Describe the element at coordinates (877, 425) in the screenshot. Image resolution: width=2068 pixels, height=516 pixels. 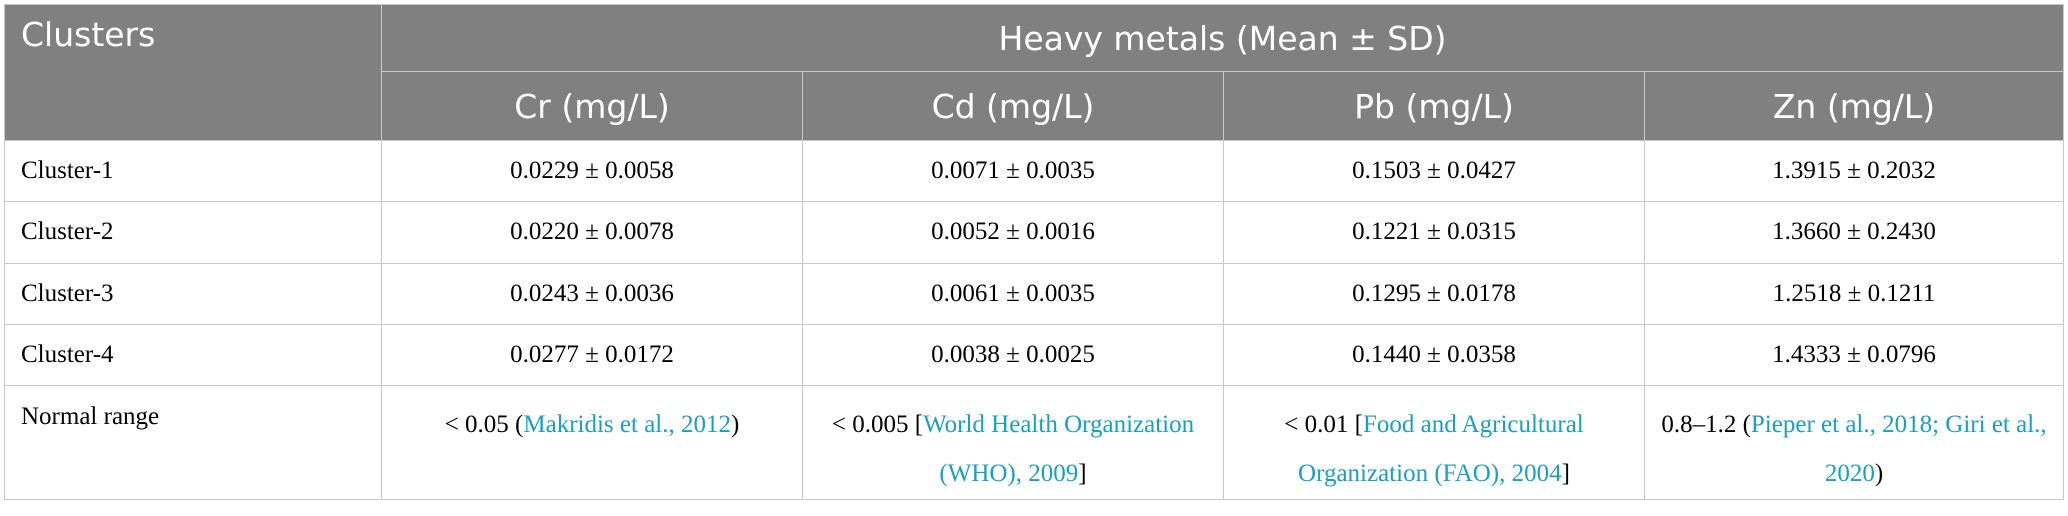
I see `range-value: < 0.005 [` at that location.